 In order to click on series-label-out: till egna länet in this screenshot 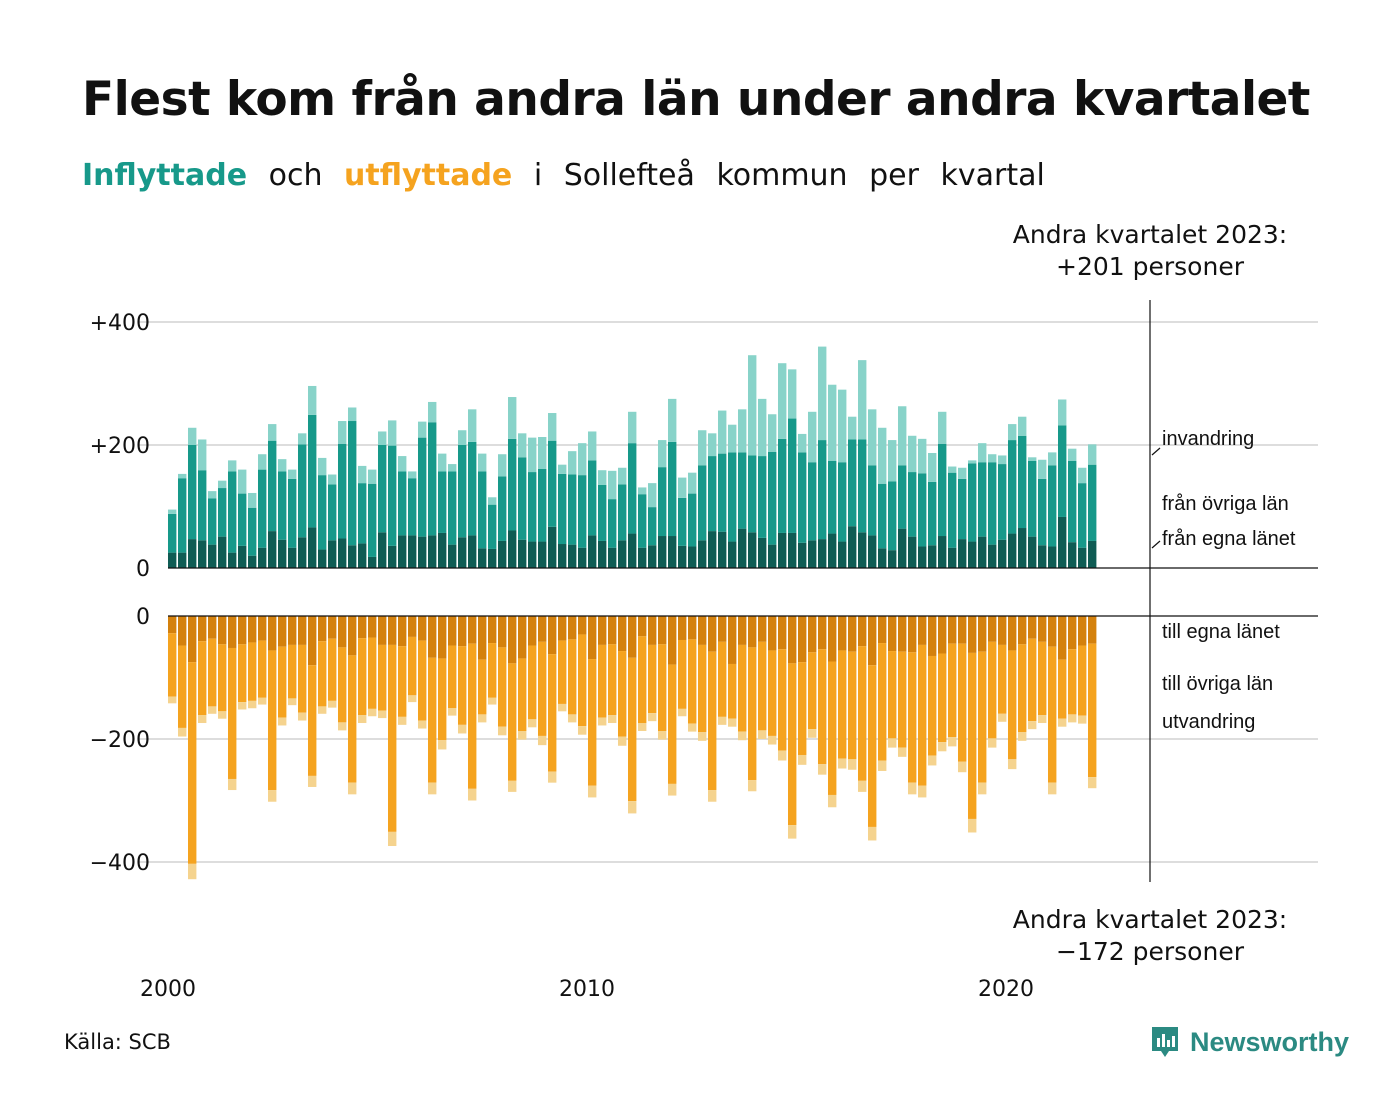, I will do `click(1221, 632)`.